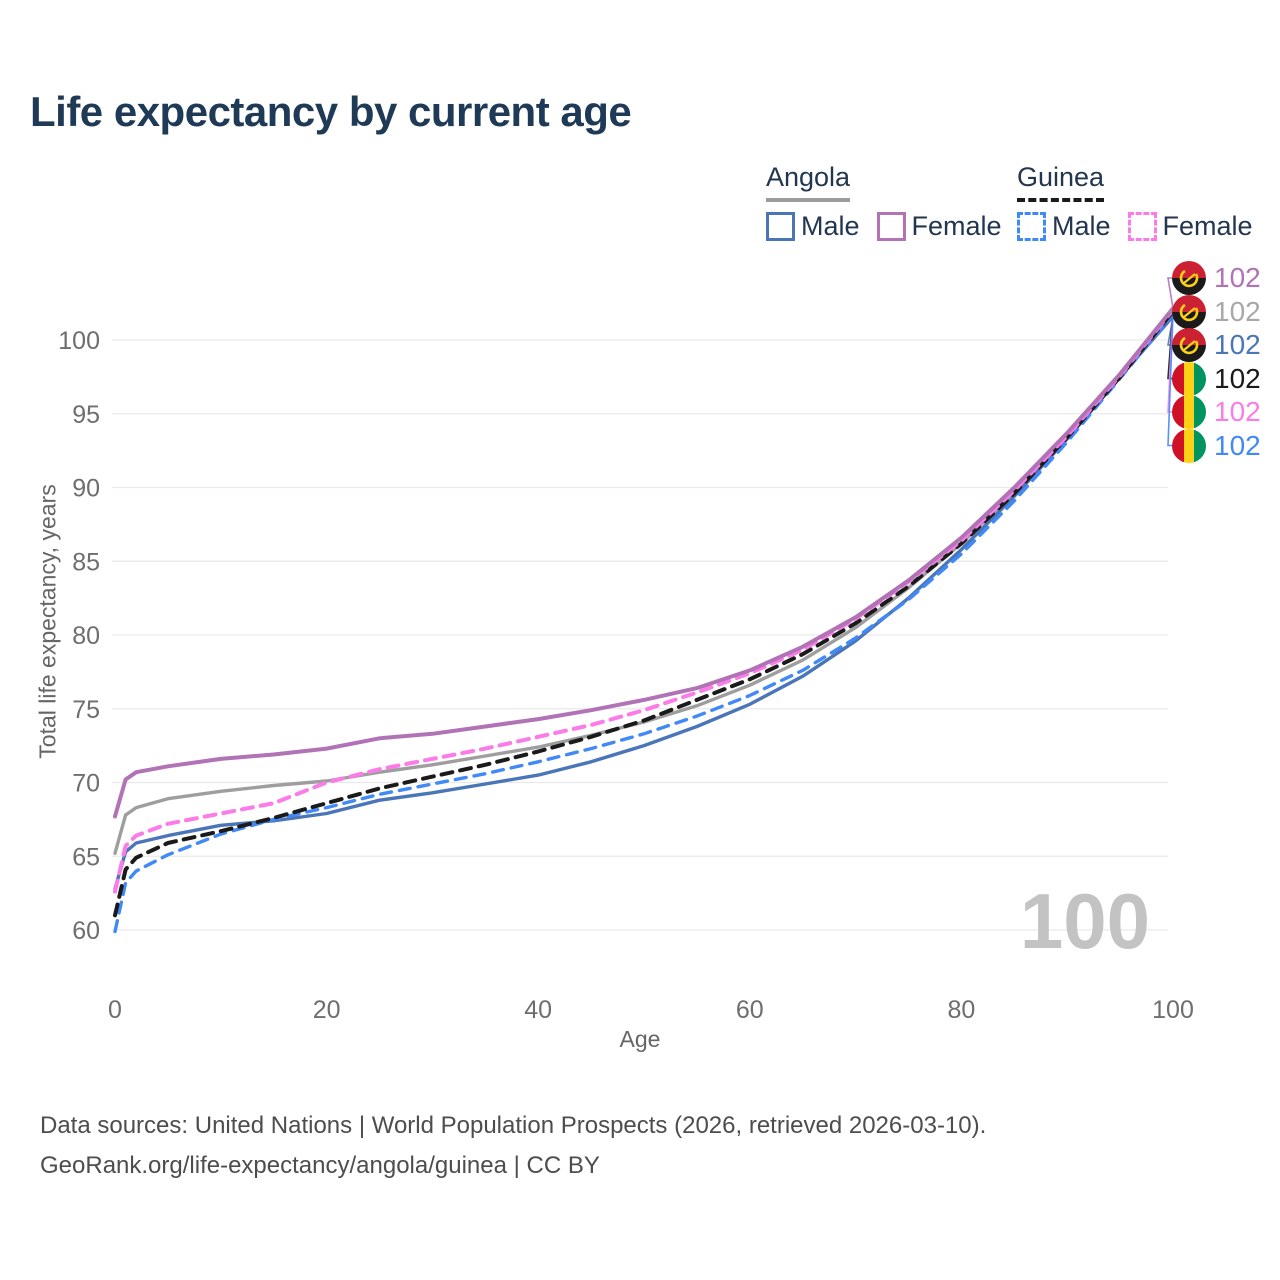 The height and width of the screenshot is (1280, 1280). What do you see at coordinates (86, 636) in the screenshot?
I see `y-tick-label: 80` at bounding box center [86, 636].